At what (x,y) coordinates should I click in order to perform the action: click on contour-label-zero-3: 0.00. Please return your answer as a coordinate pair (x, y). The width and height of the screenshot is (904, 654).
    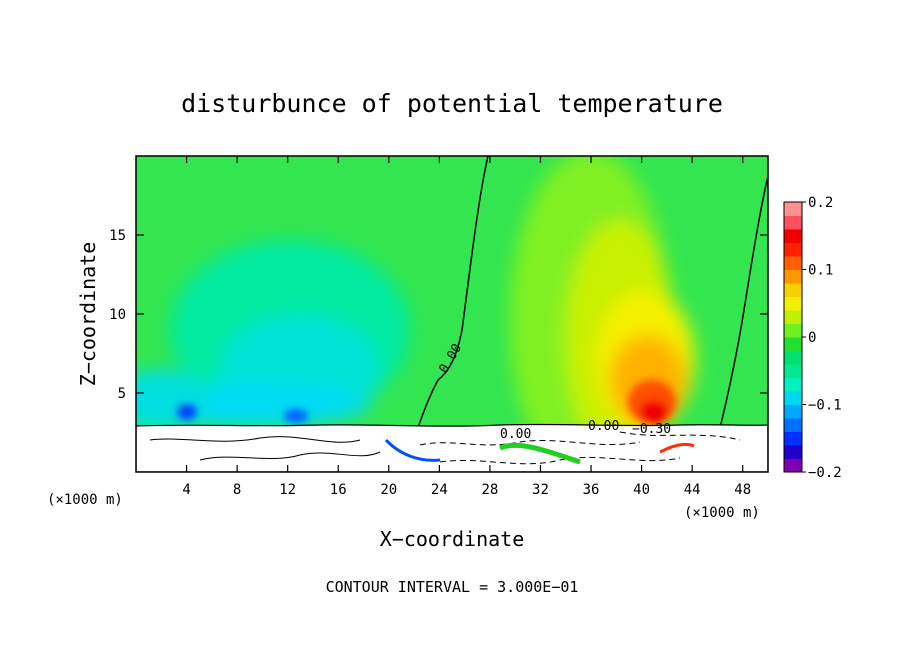
    Looking at the image, I should click on (603, 426).